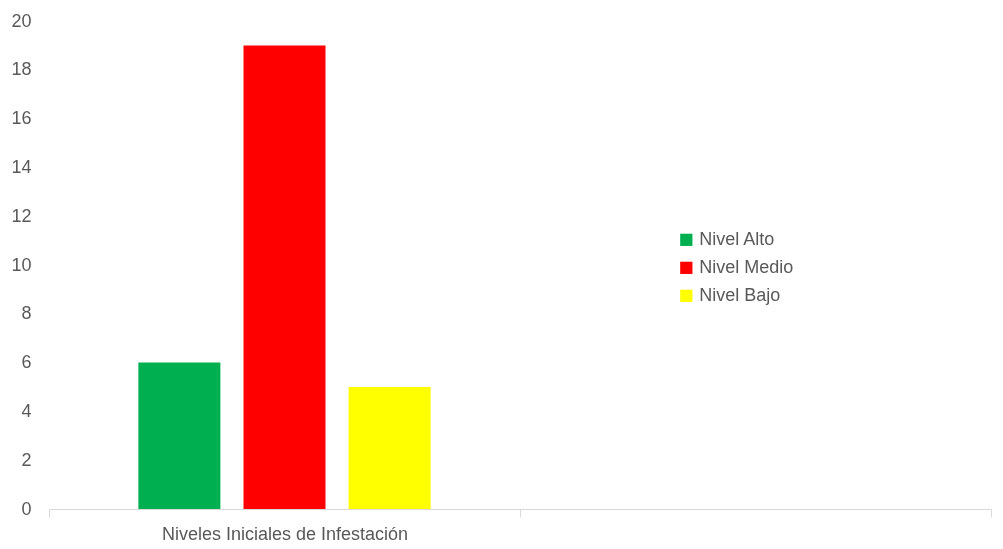 This screenshot has height=549, width=1003. What do you see at coordinates (26, 410) in the screenshot?
I see `y-tick-label: 4` at bounding box center [26, 410].